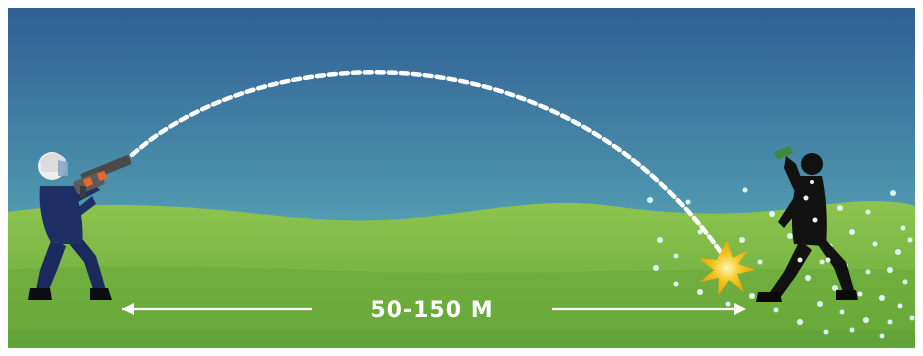  Describe the element at coordinates (727, 268) in the screenshot. I see `explosion-burst-icon` at that location.